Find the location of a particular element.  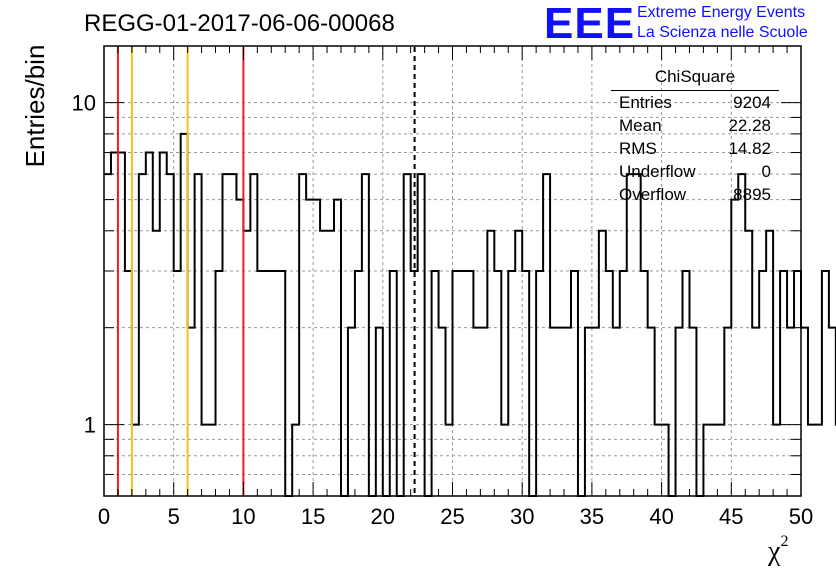

stats-label: Entries is located at coordinates (645, 102).